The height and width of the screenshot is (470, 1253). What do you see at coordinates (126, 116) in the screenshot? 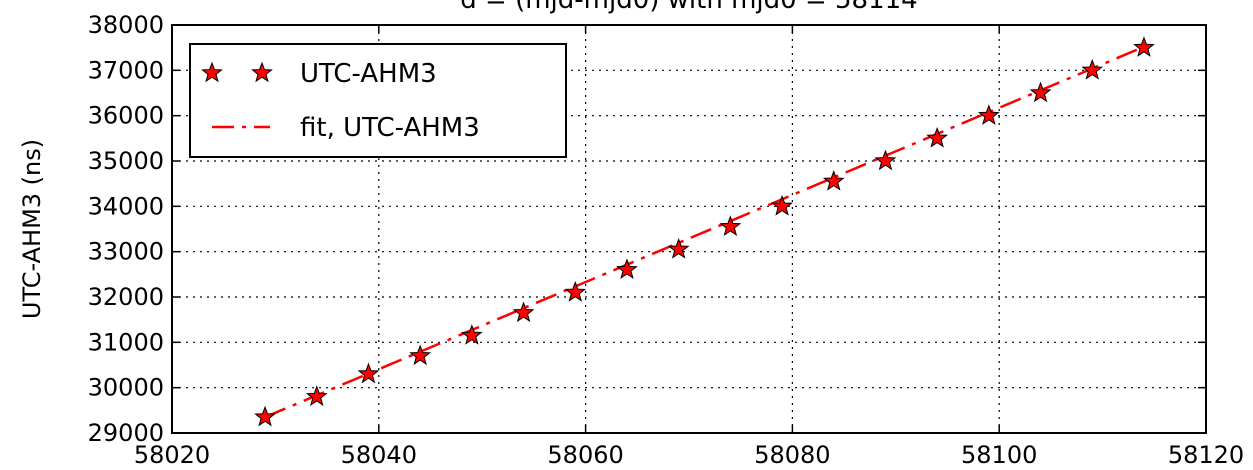
I see `y-tick-label: 36000` at bounding box center [126, 116].